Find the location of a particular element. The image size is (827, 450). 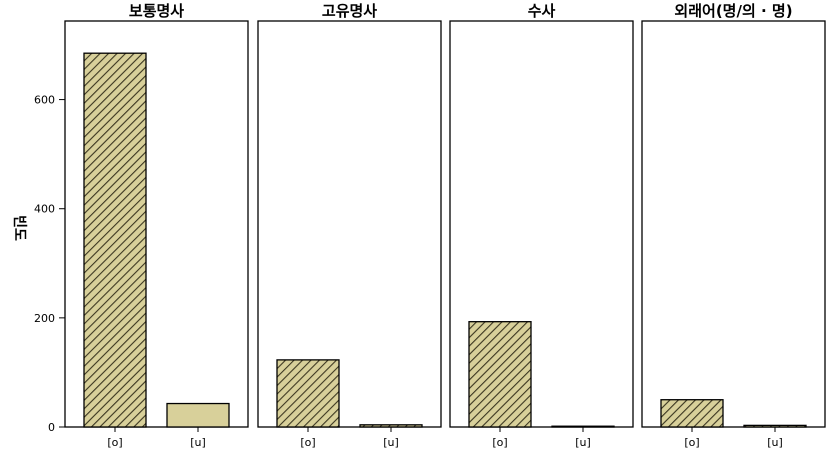

y-tick-label: 600 is located at coordinates (44, 100).